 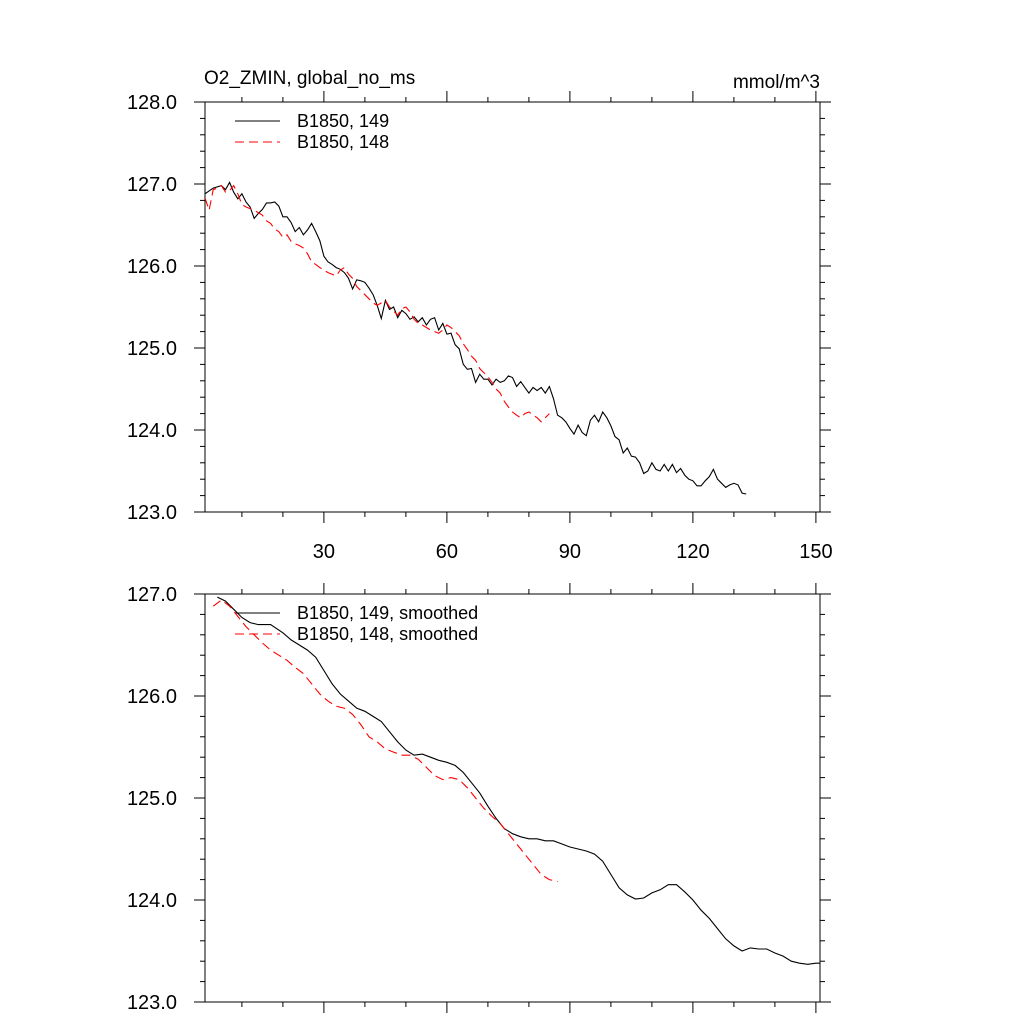 I want to click on legend-label-1: B1850, 149, smoothed, so click(x=387, y=613).